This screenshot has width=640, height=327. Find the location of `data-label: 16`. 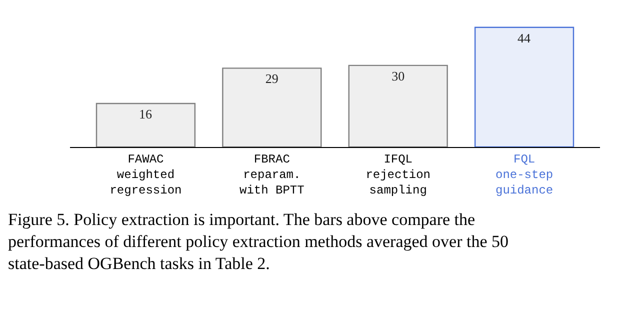

data-label: 16 is located at coordinates (145, 114).